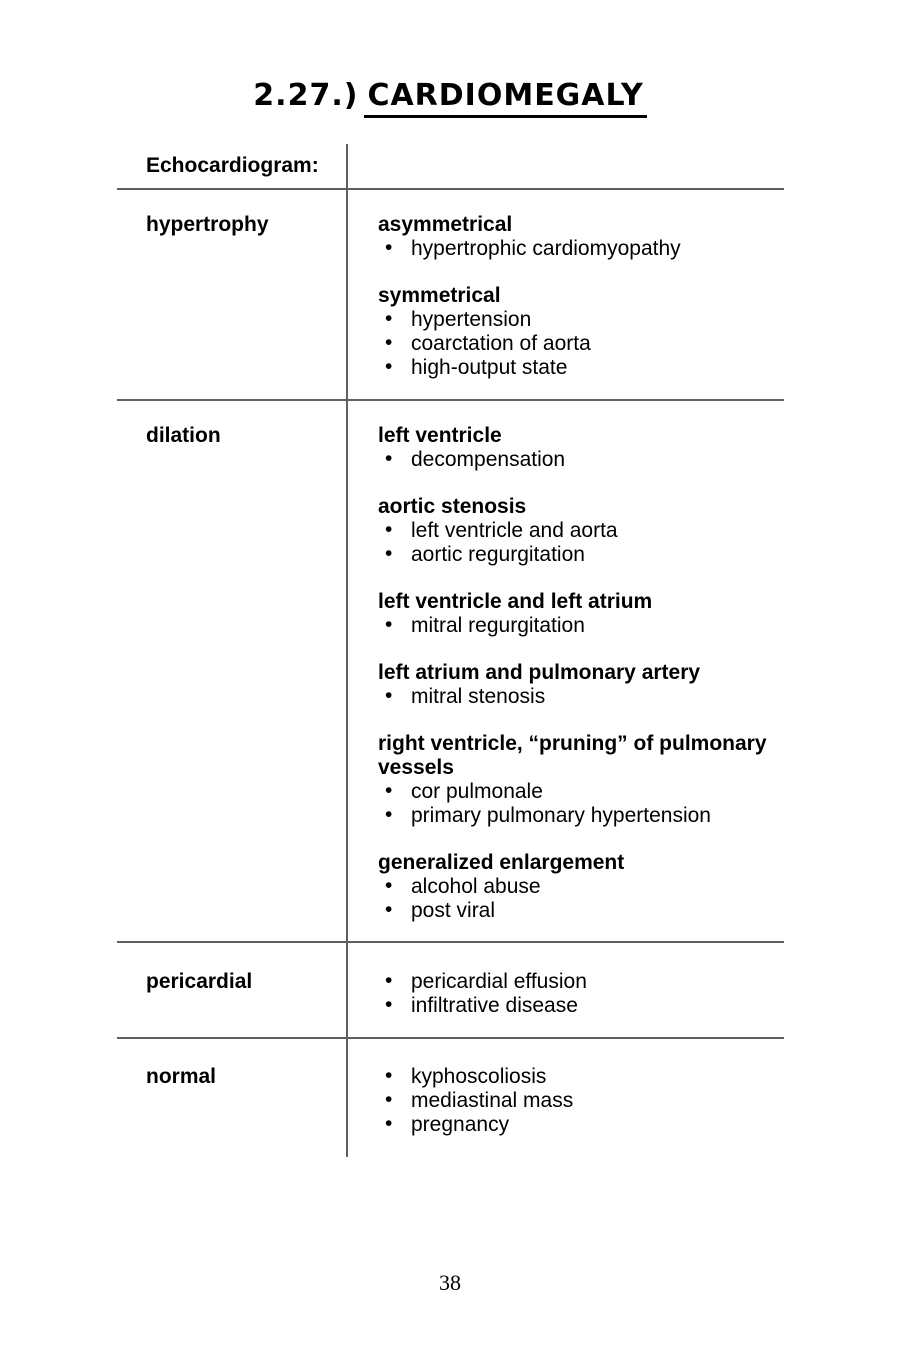 Image resolution: width=900 pixels, height=1350 pixels. Describe the element at coordinates (501, 343) in the screenshot. I see `list-item-text: coarctation of aorta` at that location.